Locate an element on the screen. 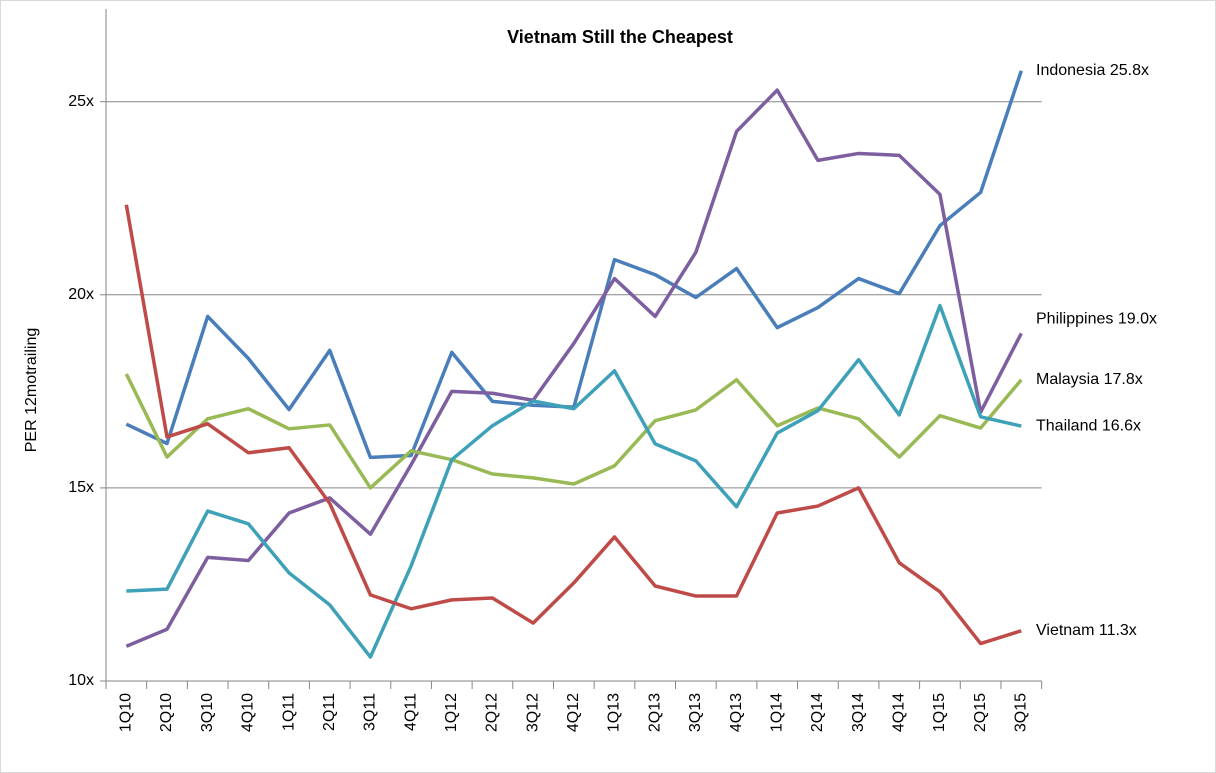  x-tick-label: 3Q14 is located at coordinates (858, 712).